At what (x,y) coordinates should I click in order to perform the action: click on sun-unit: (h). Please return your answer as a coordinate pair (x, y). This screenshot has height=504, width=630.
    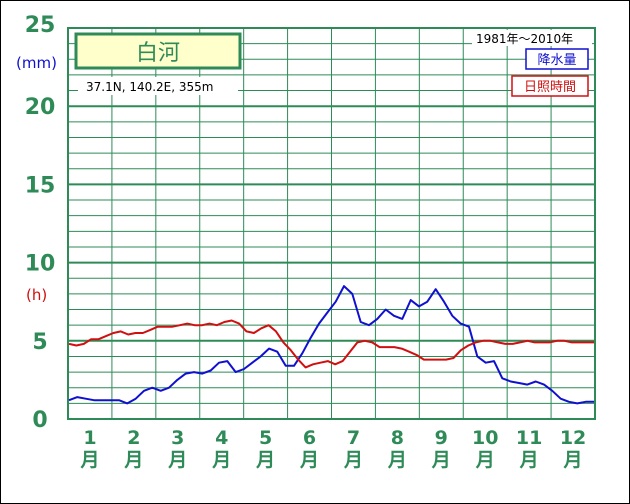
    Looking at the image, I should click on (36, 295).